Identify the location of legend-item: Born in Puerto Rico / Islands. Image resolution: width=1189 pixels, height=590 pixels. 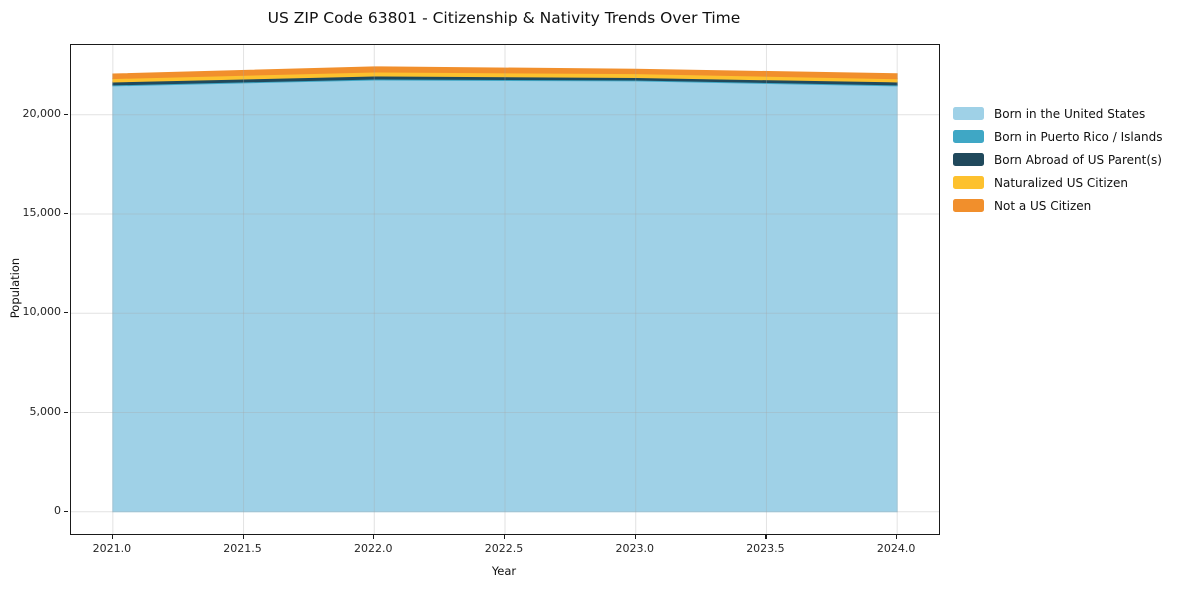
(1058, 136).